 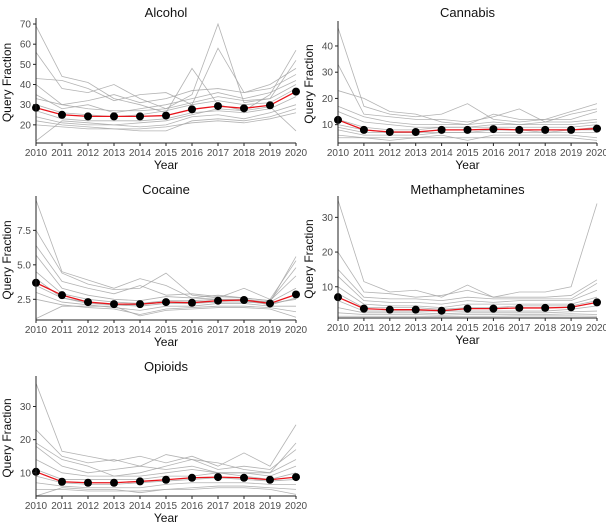 What do you see at coordinates (467, 12) in the screenshot?
I see `panel-title: Cannabis` at bounding box center [467, 12].